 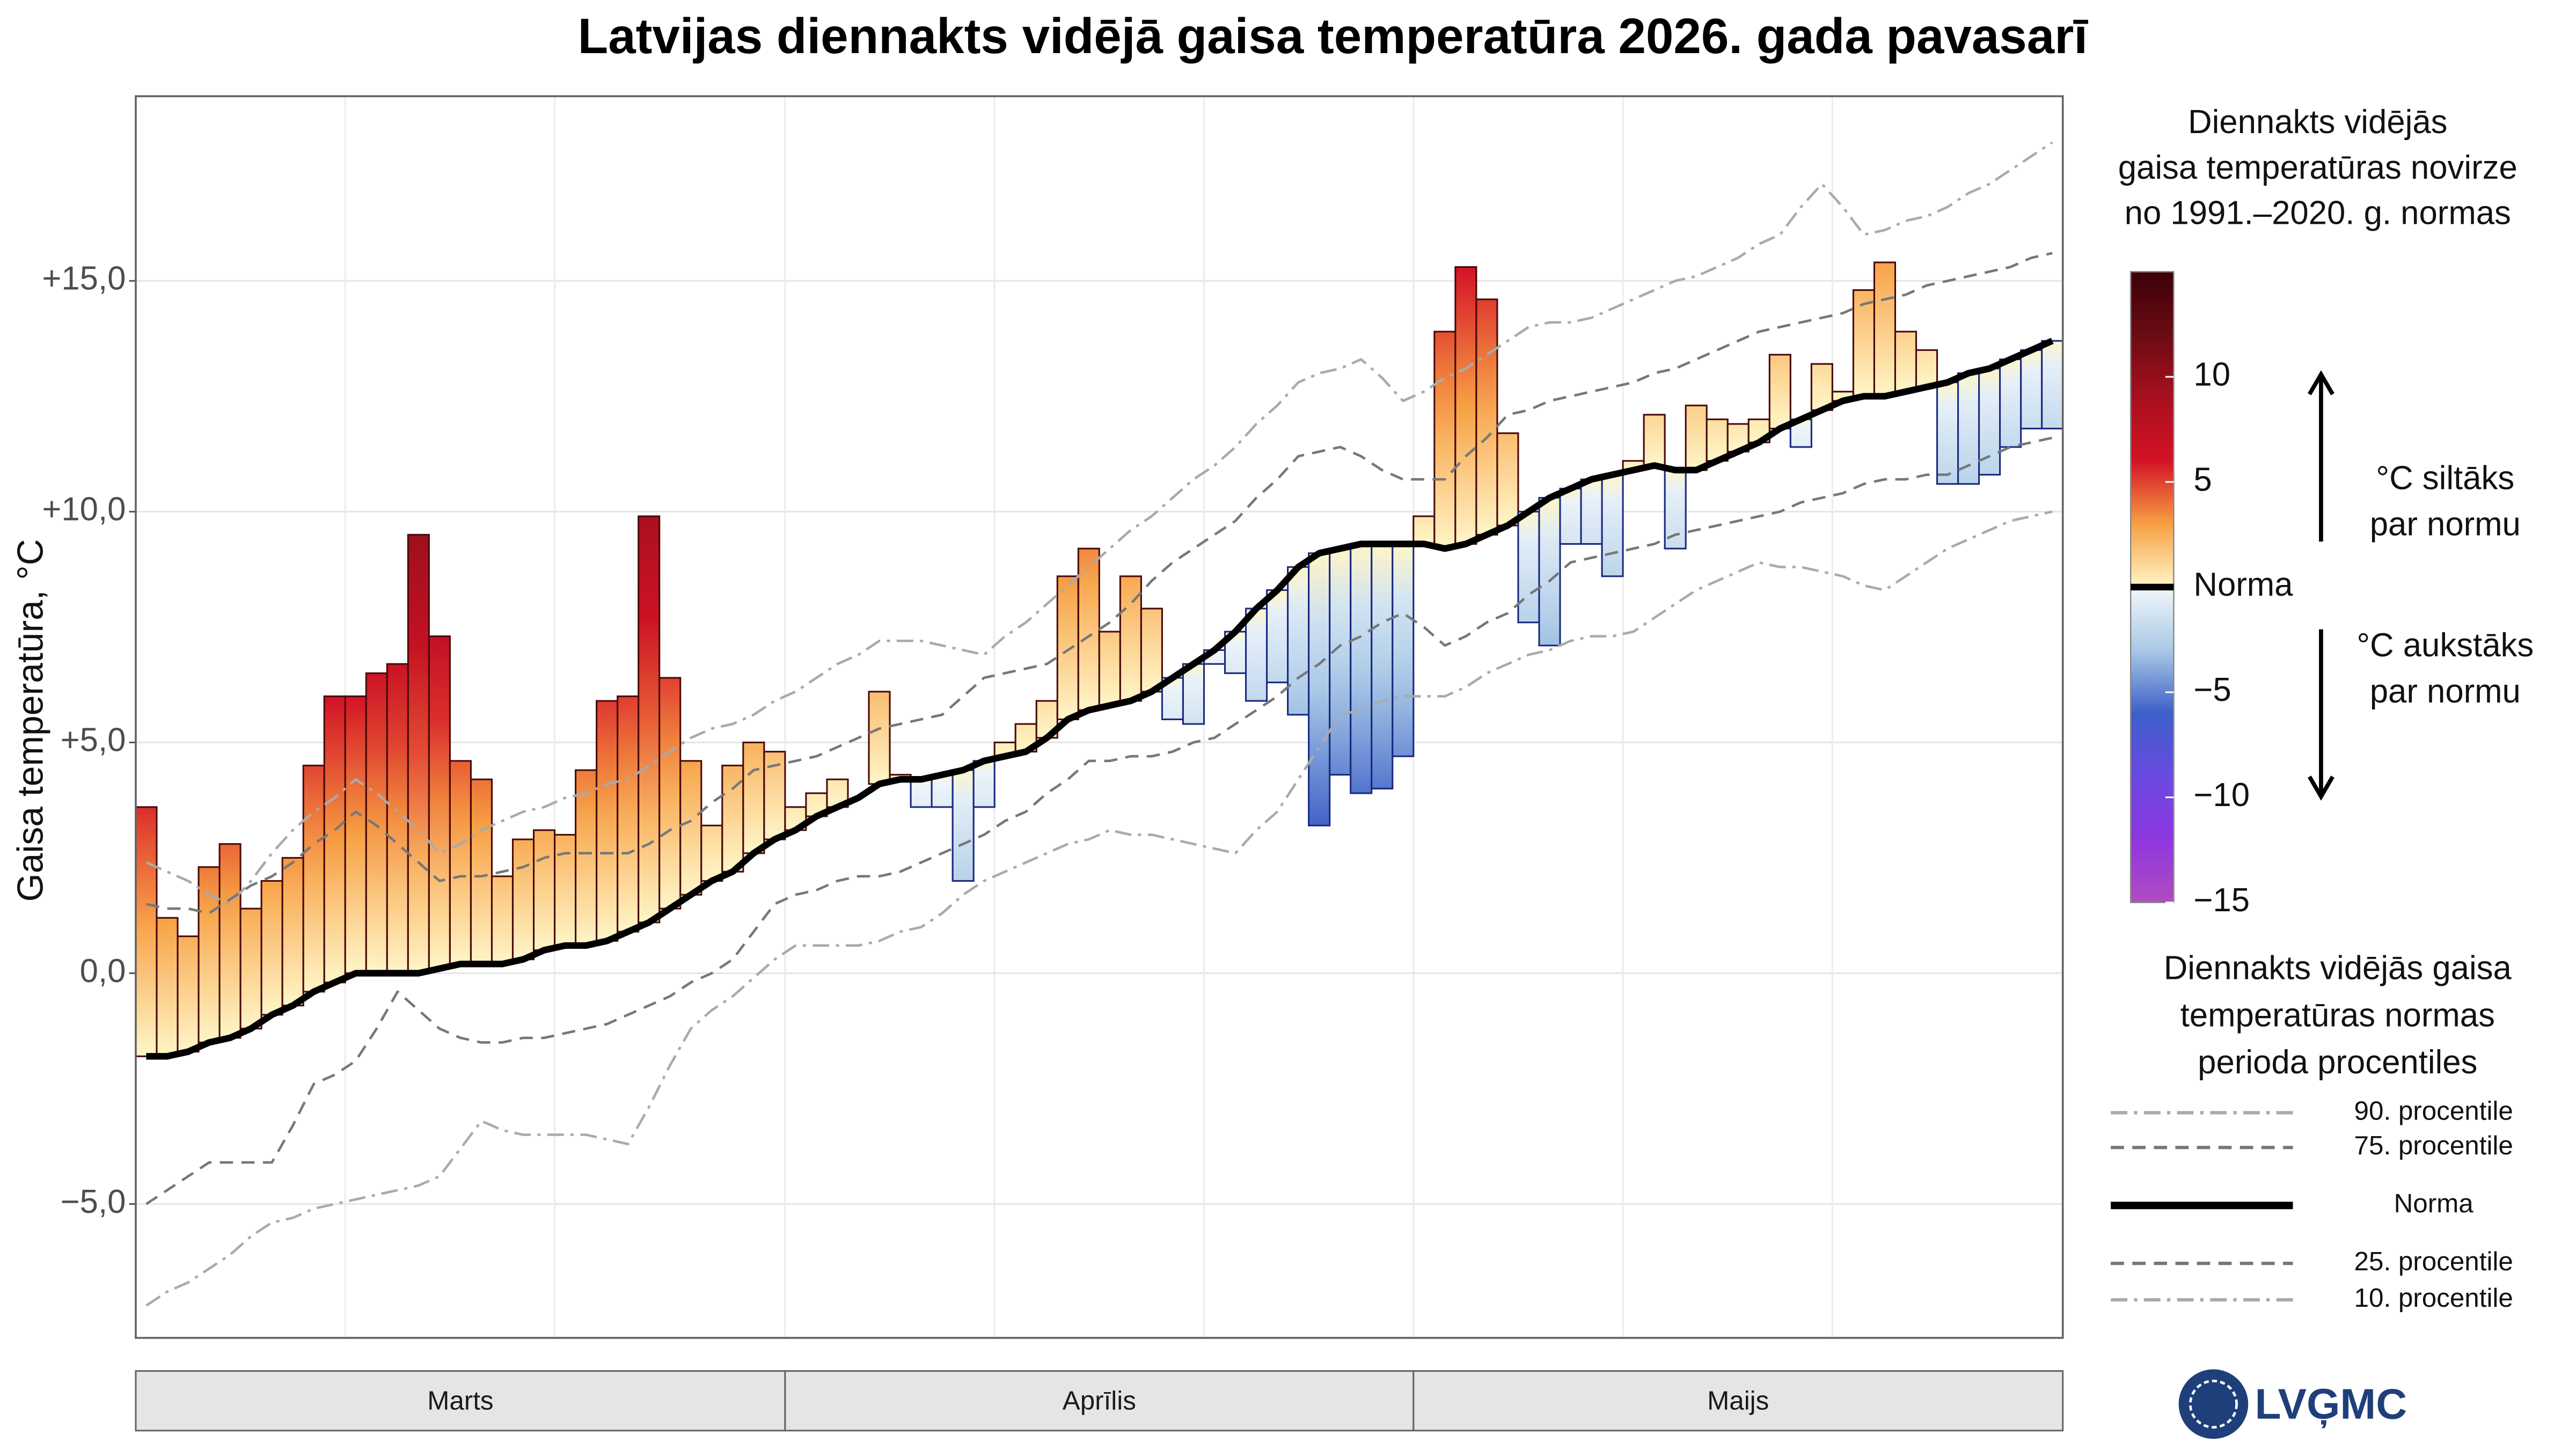 I want to click on logo-text: LVĢMC, so click(x=2331, y=1404).